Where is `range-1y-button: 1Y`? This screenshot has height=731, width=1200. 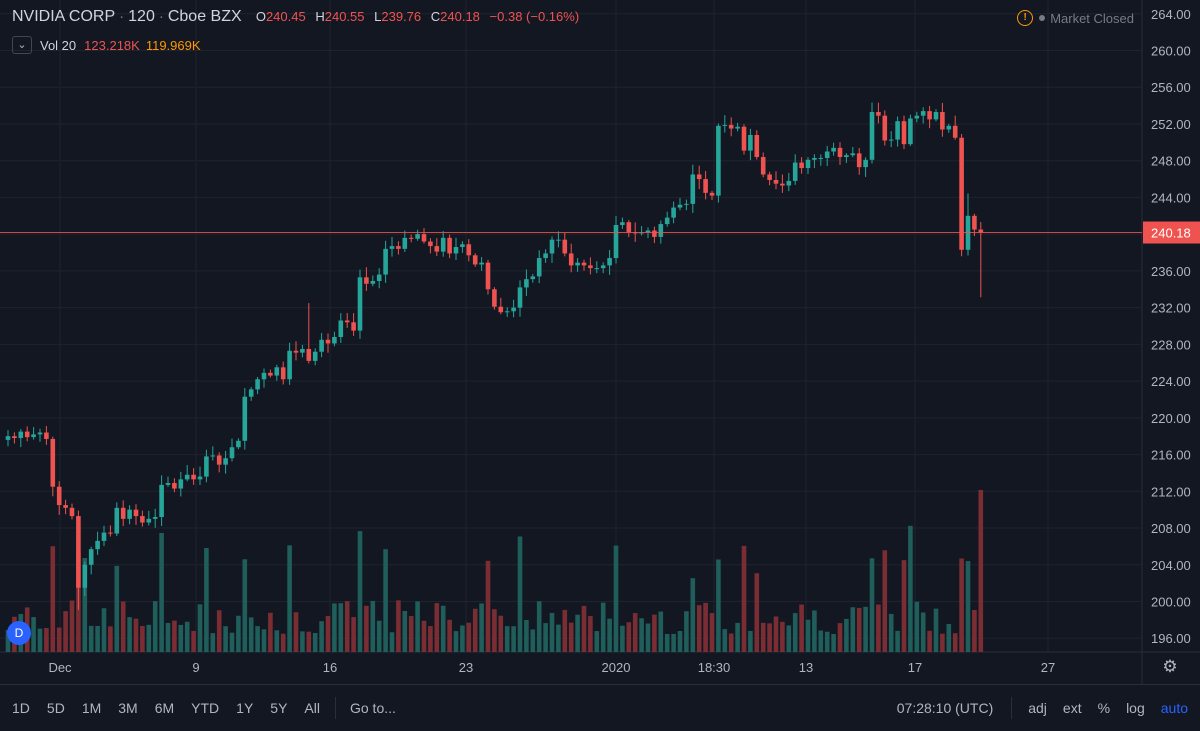
range-1y-button: 1Y is located at coordinates (245, 708).